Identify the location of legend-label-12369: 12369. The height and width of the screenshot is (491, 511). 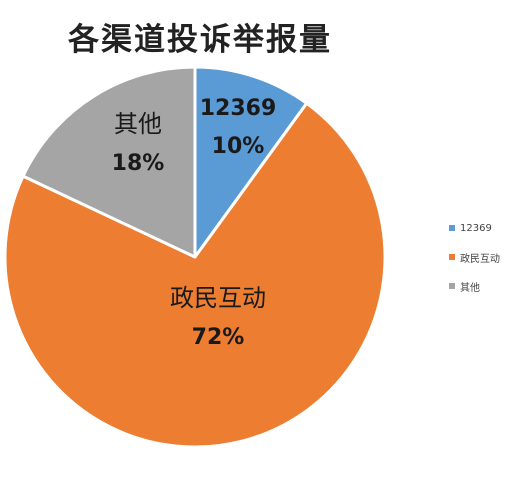
(476, 228).